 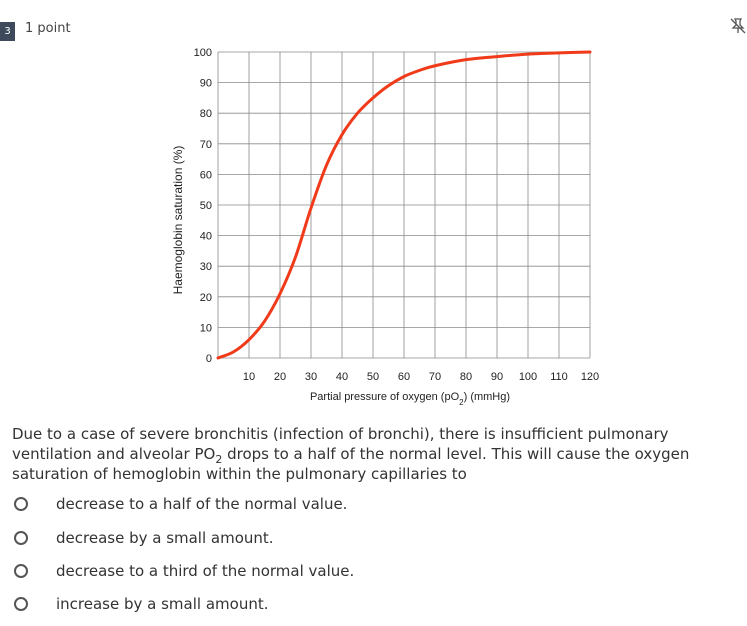 What do you see at coordinates (410, 399) in the screenshot?
I see `x-axis-label: Partial pressure of oxygen (pO2) (mmHg)` at bounding box center [410, 399].